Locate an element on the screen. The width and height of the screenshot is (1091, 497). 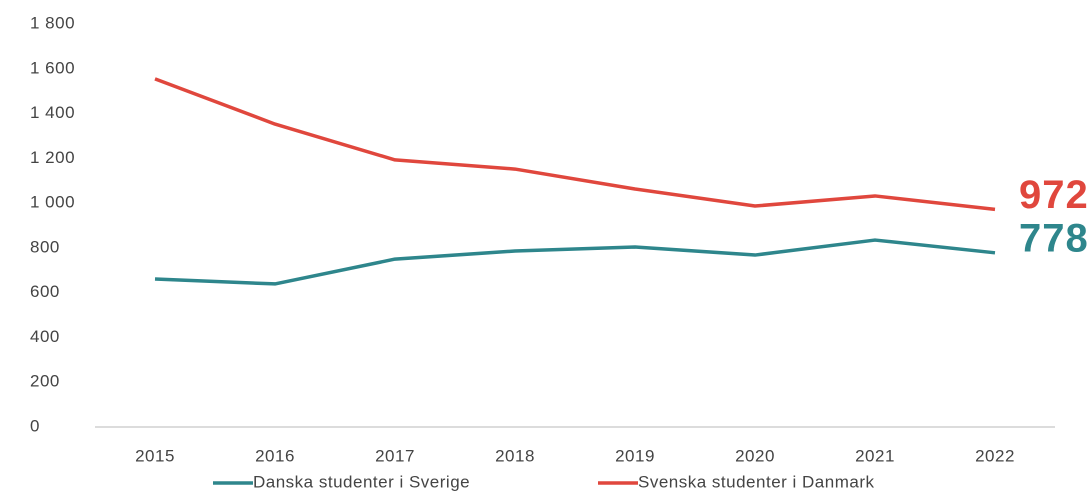
legend-label: Svenska studenter i Danmark is located at coordinates (756, 481).